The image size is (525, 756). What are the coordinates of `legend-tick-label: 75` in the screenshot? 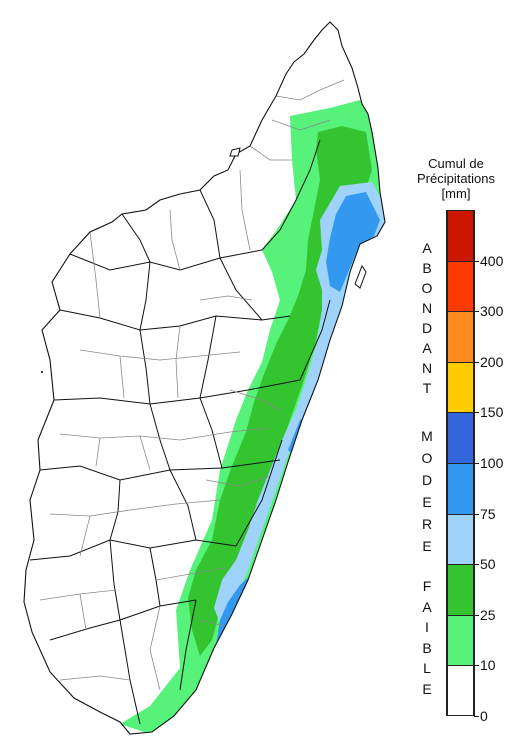 It's located at (488, 513).